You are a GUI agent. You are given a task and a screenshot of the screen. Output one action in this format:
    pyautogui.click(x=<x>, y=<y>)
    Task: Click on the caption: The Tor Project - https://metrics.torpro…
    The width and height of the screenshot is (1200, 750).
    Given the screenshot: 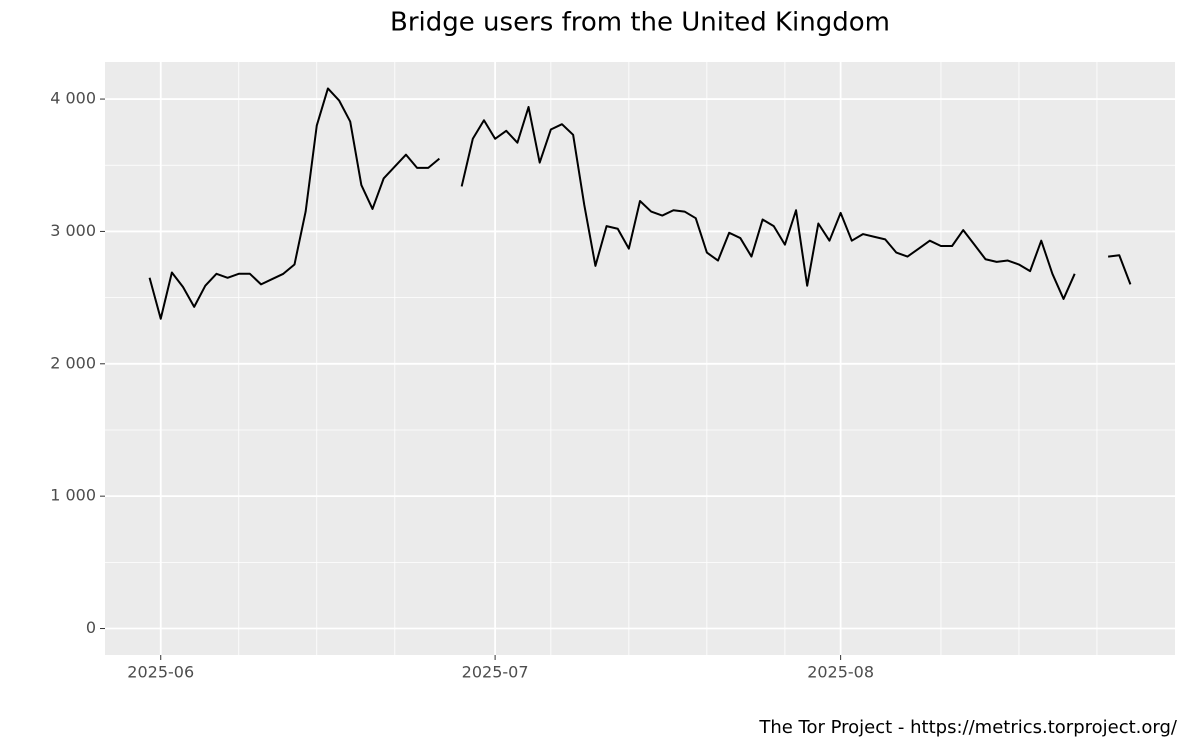 What is the action you would take?
    pyautogui.click(x=968, y=727)
    